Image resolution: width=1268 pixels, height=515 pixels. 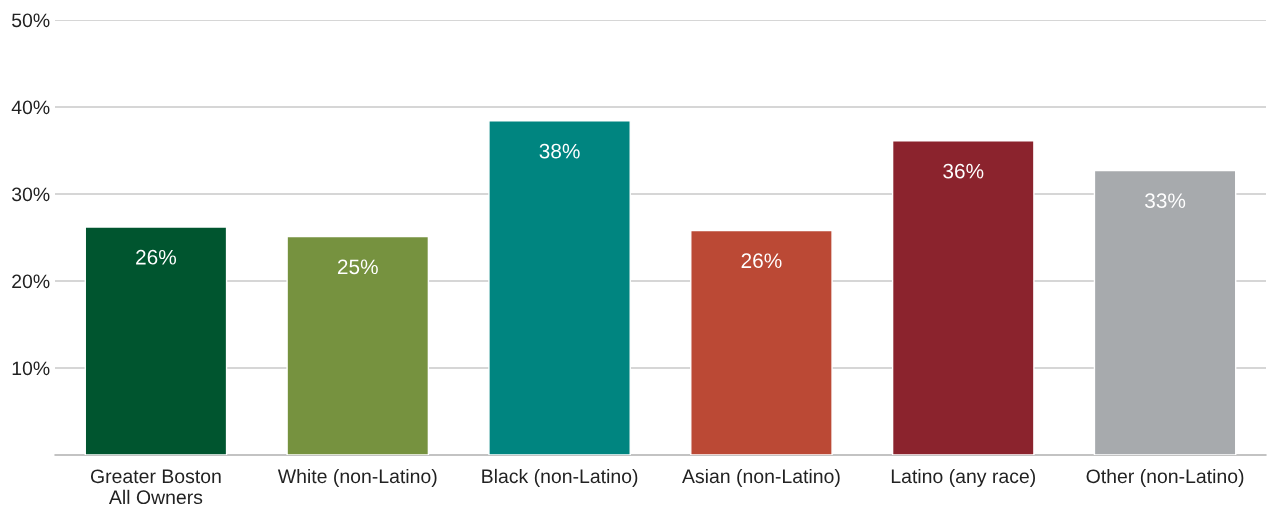 I want to click on data-label: 33%, so click(x=1165, y=201).